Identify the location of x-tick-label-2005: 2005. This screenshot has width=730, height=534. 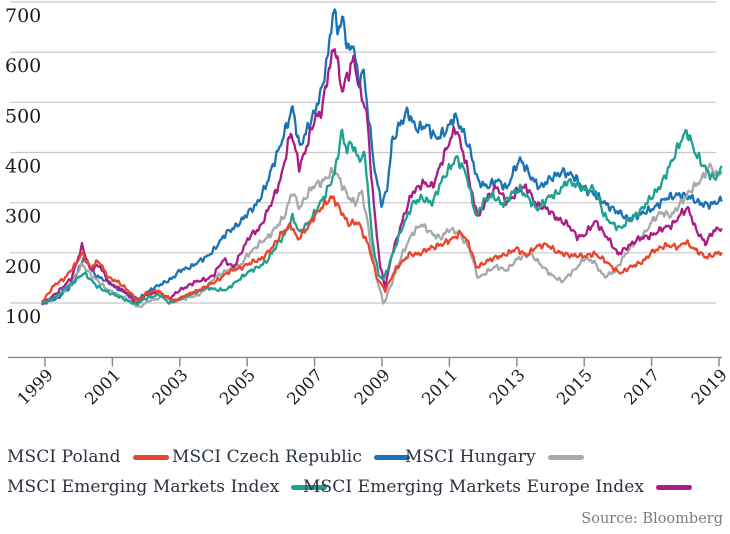
(237, 386).